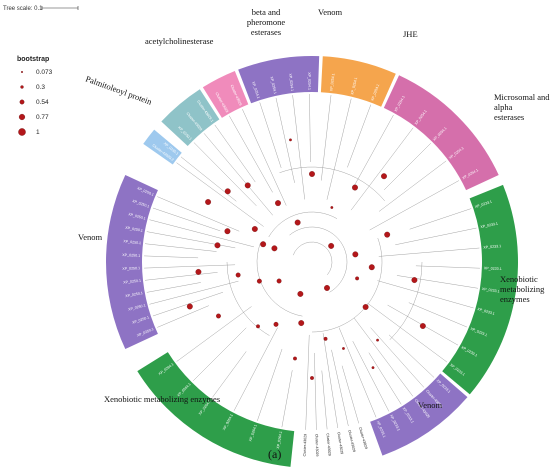  What do you see at coordinates (410, 34) in the screenshot?
I see `clade-name: JHE` at bounding box center [410, 34].